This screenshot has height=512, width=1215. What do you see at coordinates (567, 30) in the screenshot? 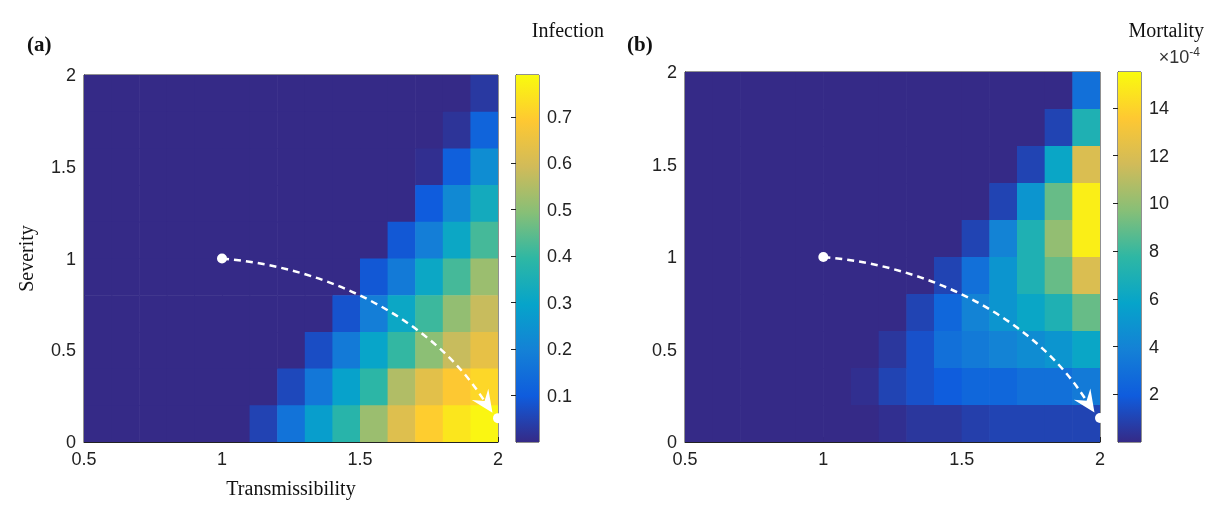
I see `color-bar-title: Infection` at bounding box center [567, 30].